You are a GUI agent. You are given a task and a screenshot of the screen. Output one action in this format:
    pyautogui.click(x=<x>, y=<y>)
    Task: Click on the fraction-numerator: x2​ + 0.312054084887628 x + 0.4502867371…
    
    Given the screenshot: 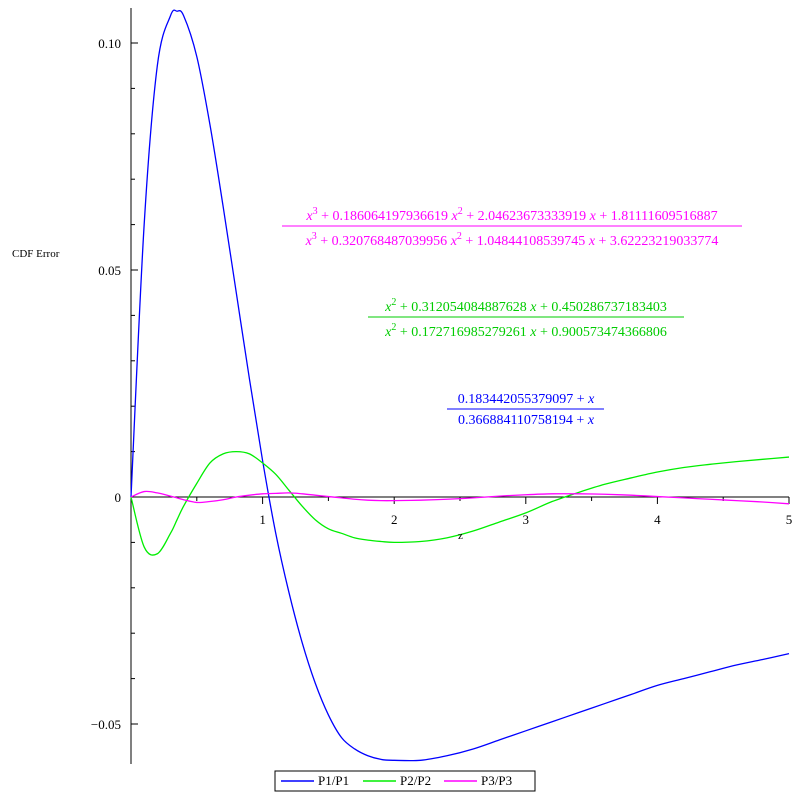 What is the action you would take?
    pyautogui.click(x=525, y=306)
    